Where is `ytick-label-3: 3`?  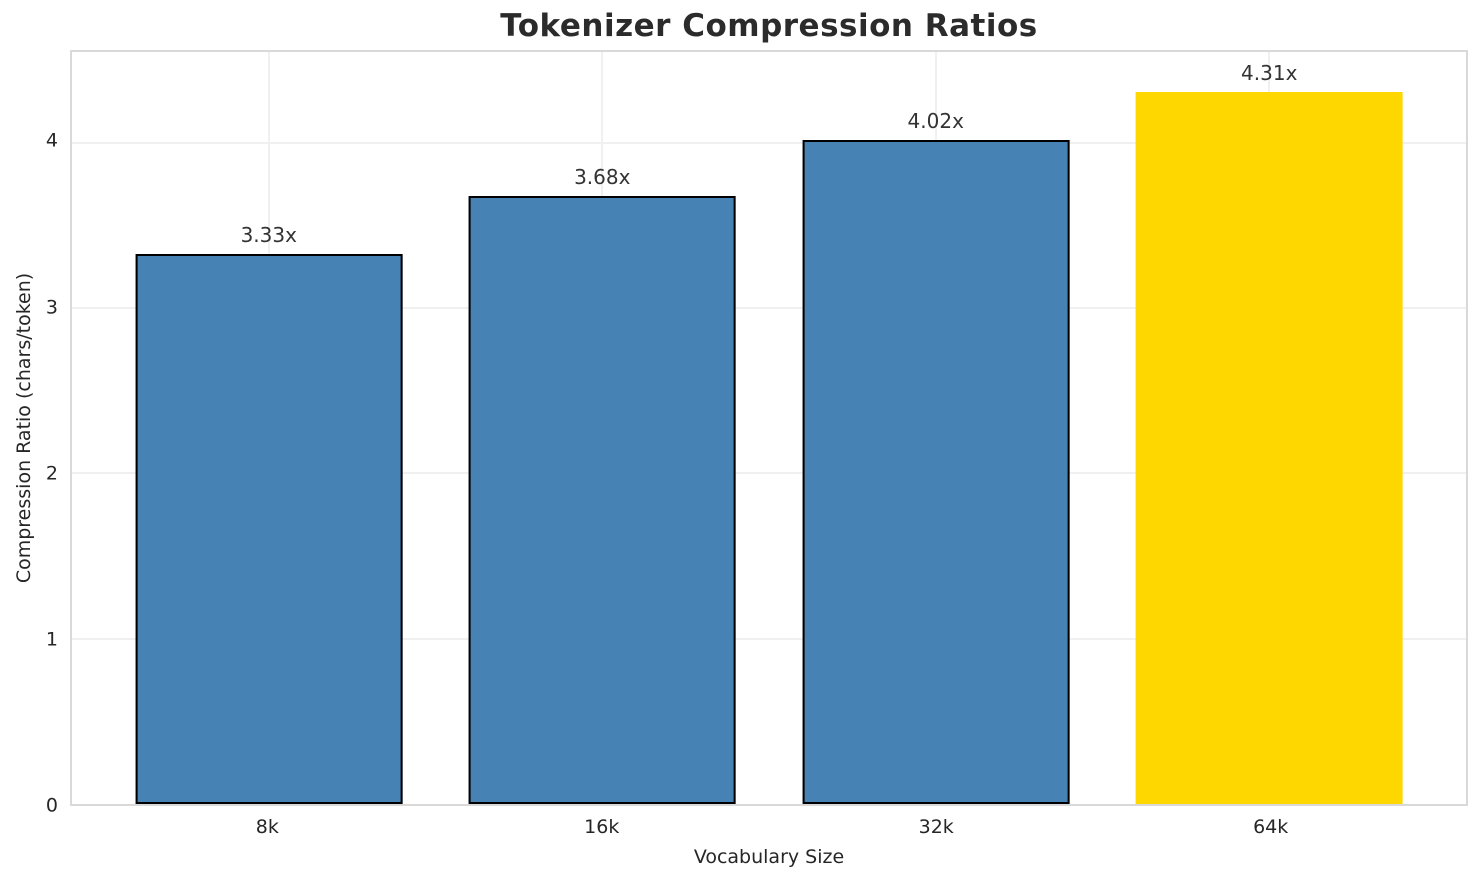
ytick-label-3: 3 is located at coordinates (51, 307).